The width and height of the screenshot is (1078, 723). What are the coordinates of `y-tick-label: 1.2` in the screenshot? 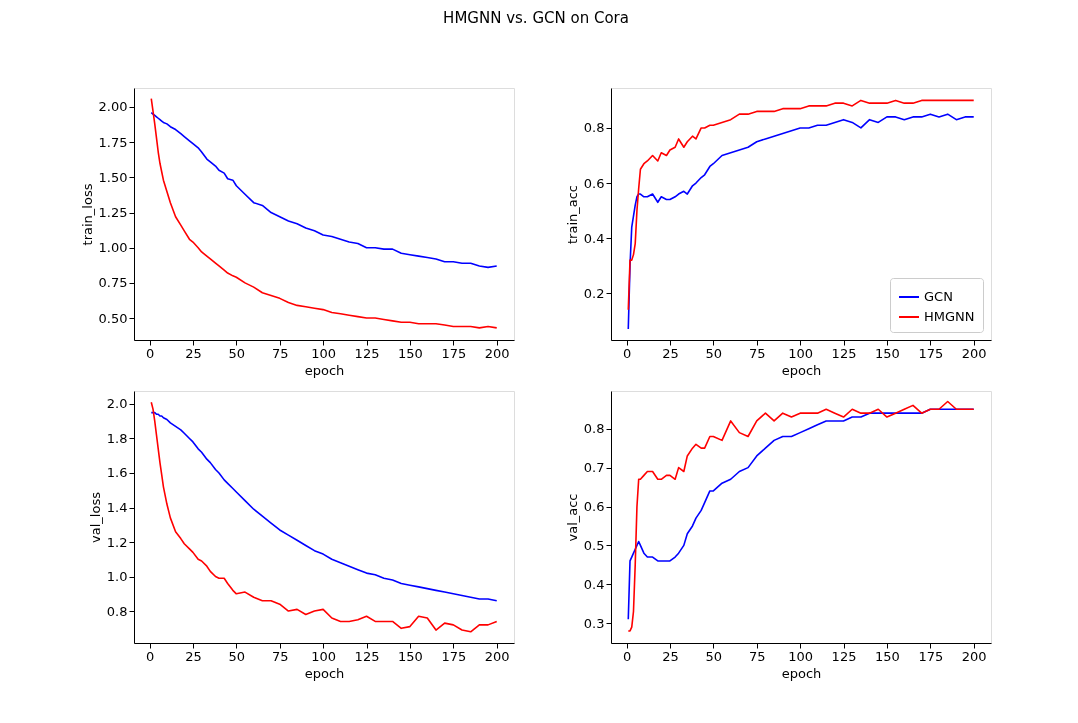 It's located at (117, 542).